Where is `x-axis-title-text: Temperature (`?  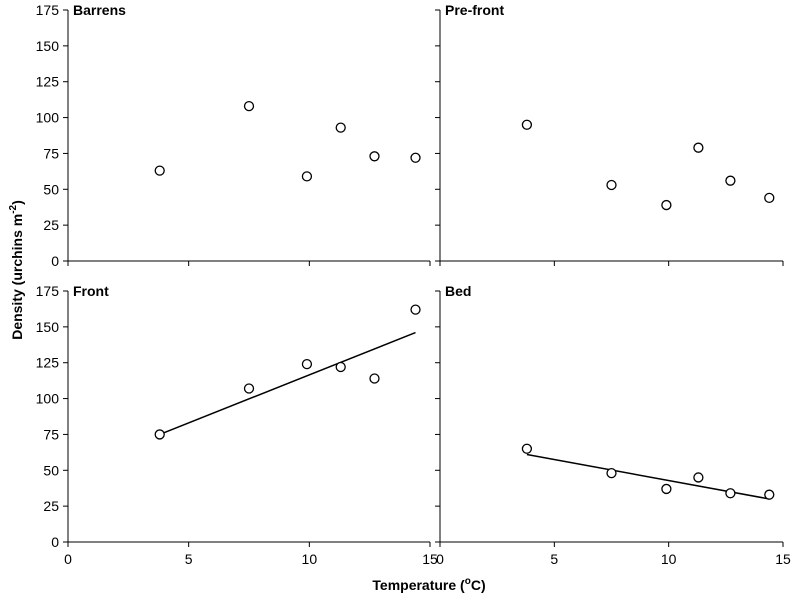
x-axis-title-text: Temperature ( is located at coordinates (418, 585).